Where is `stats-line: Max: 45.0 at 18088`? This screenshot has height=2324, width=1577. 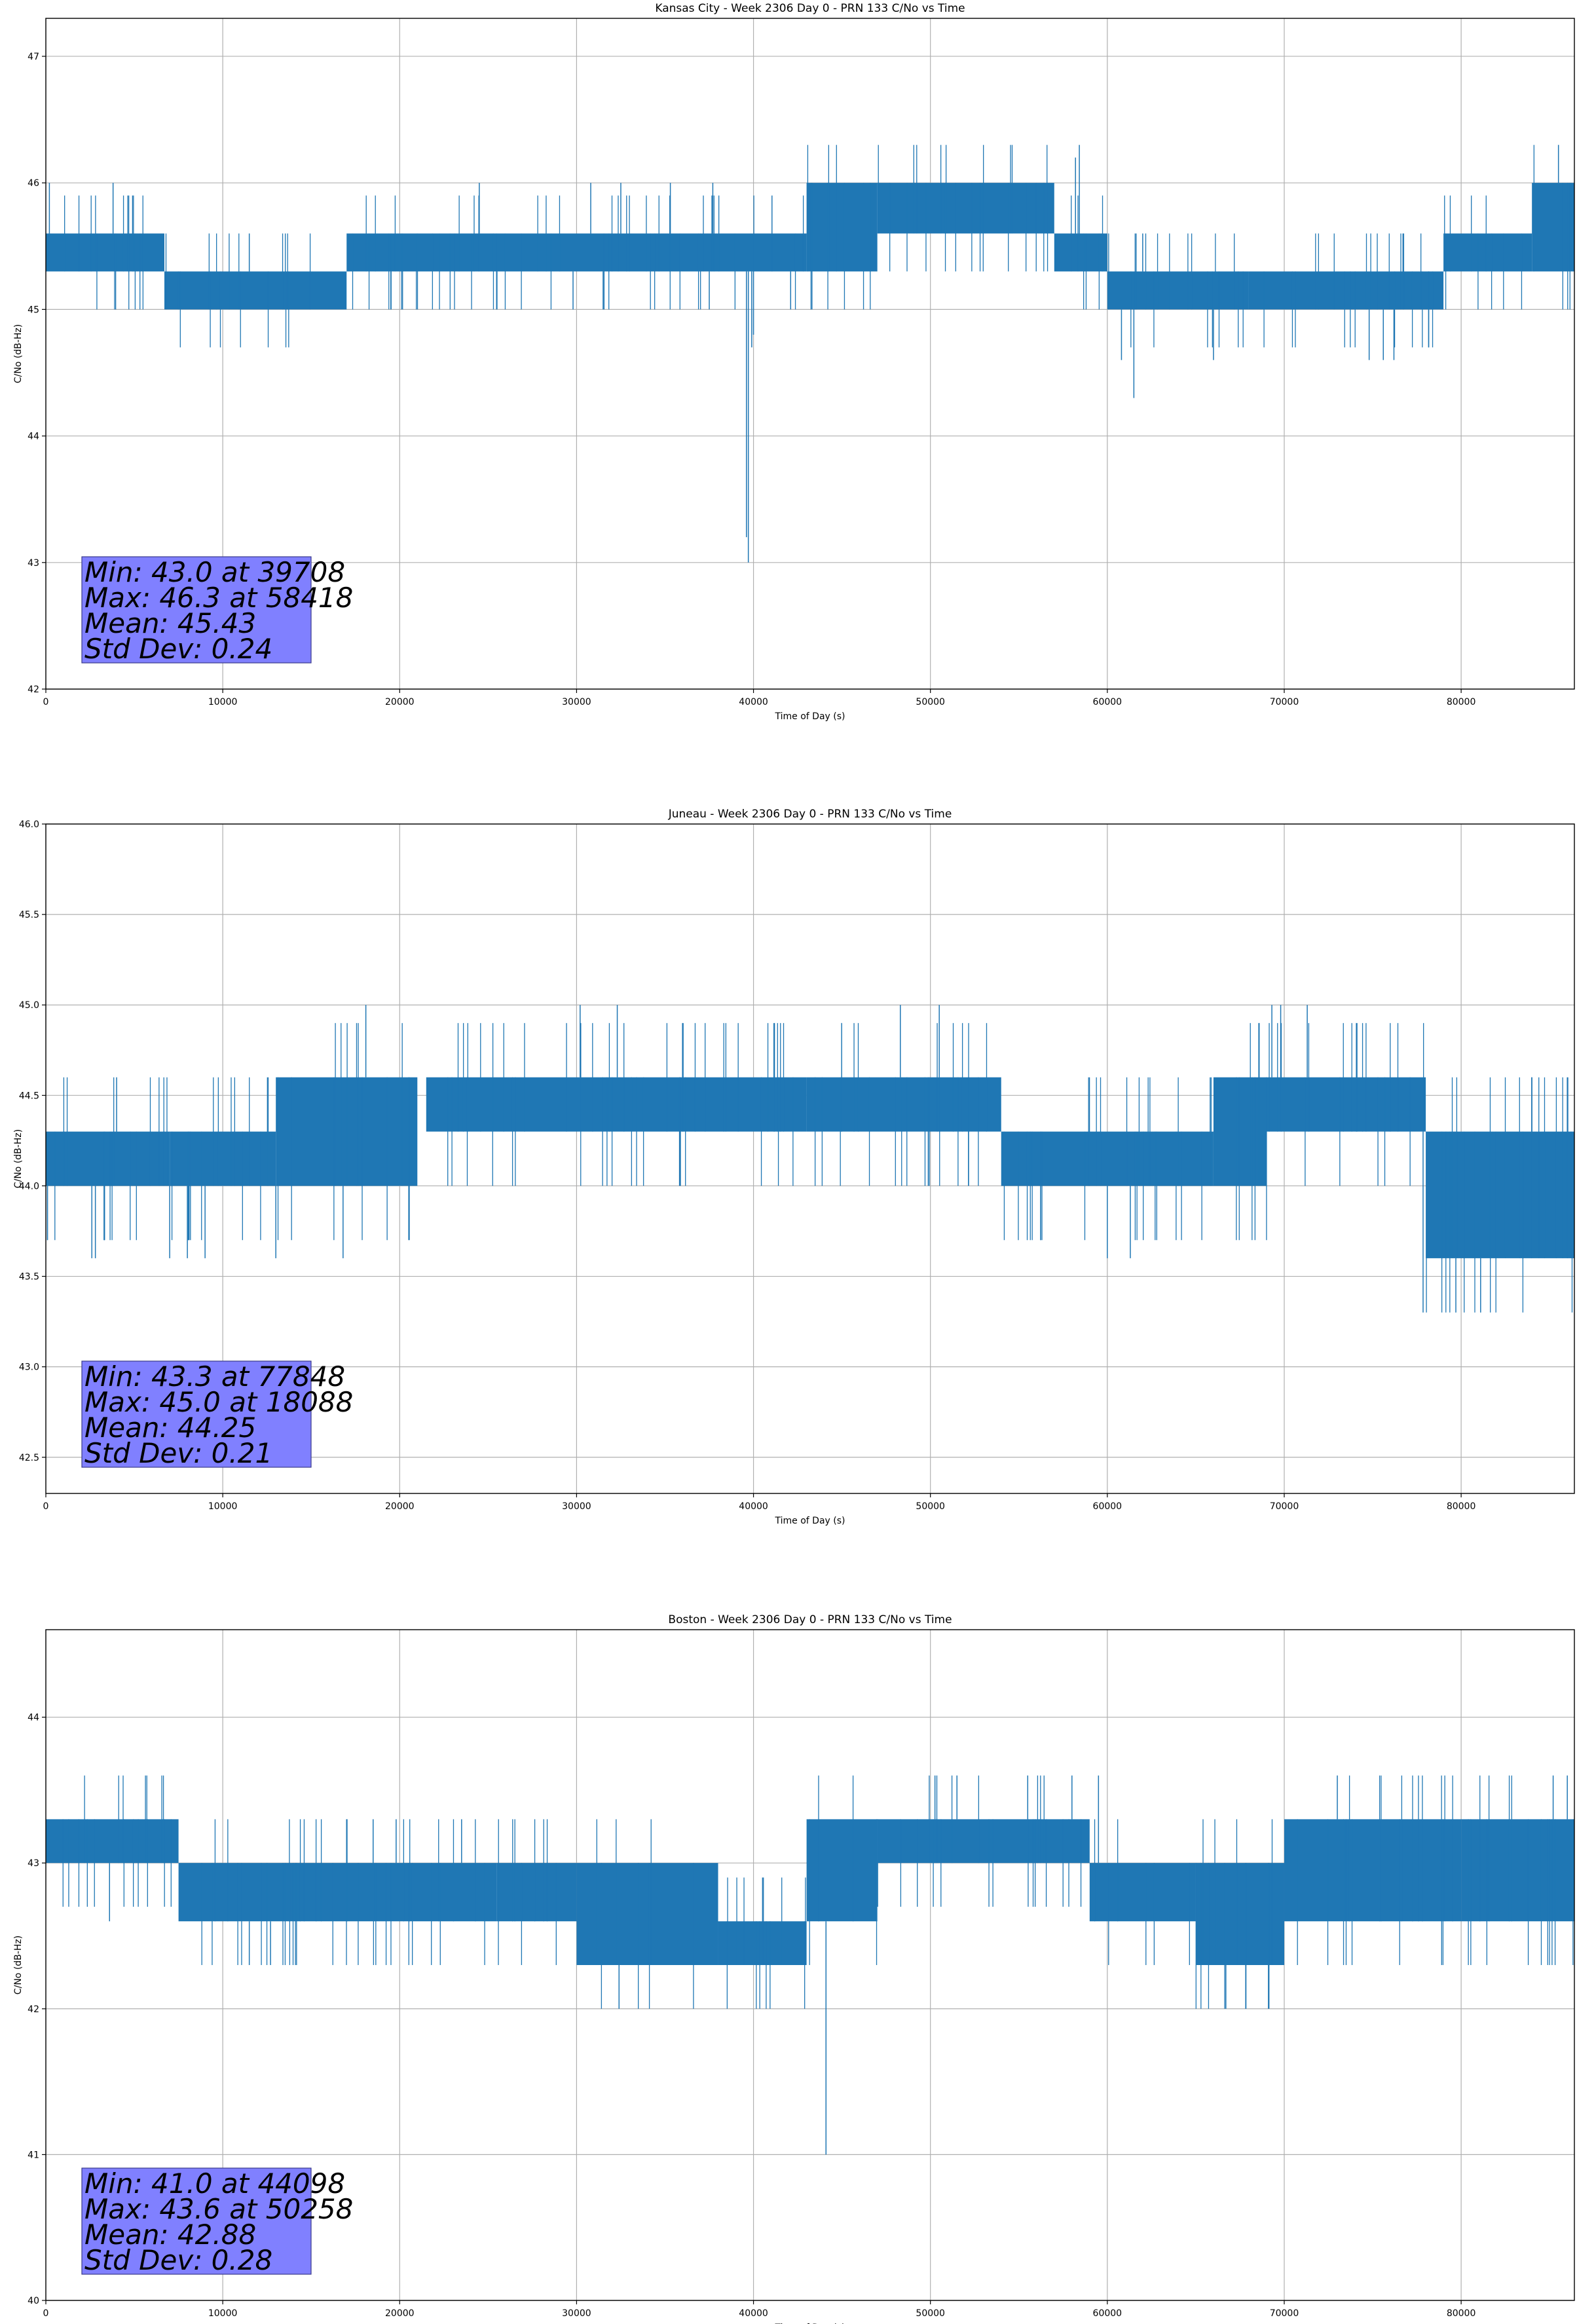
stats-line: Max: 45.0 at 18088 is located at coordinates (218, 1402).